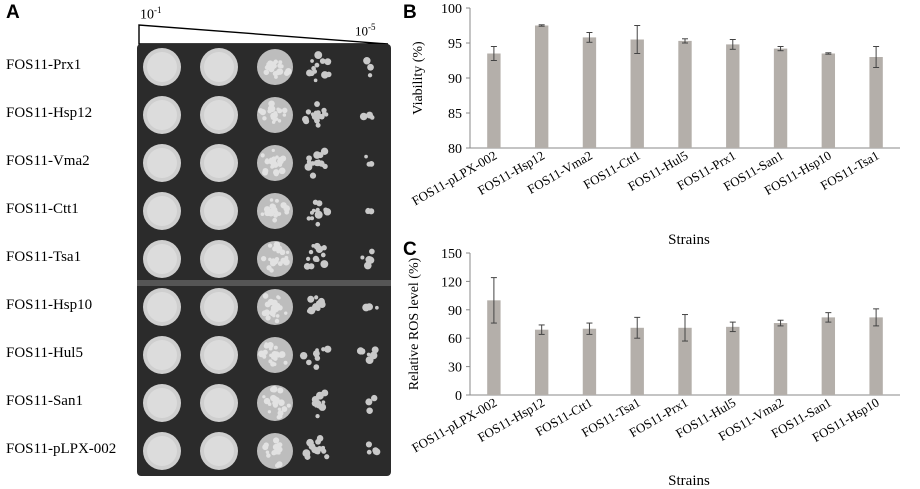  I want to click on y-tick-label: 85, so click(455, 114).